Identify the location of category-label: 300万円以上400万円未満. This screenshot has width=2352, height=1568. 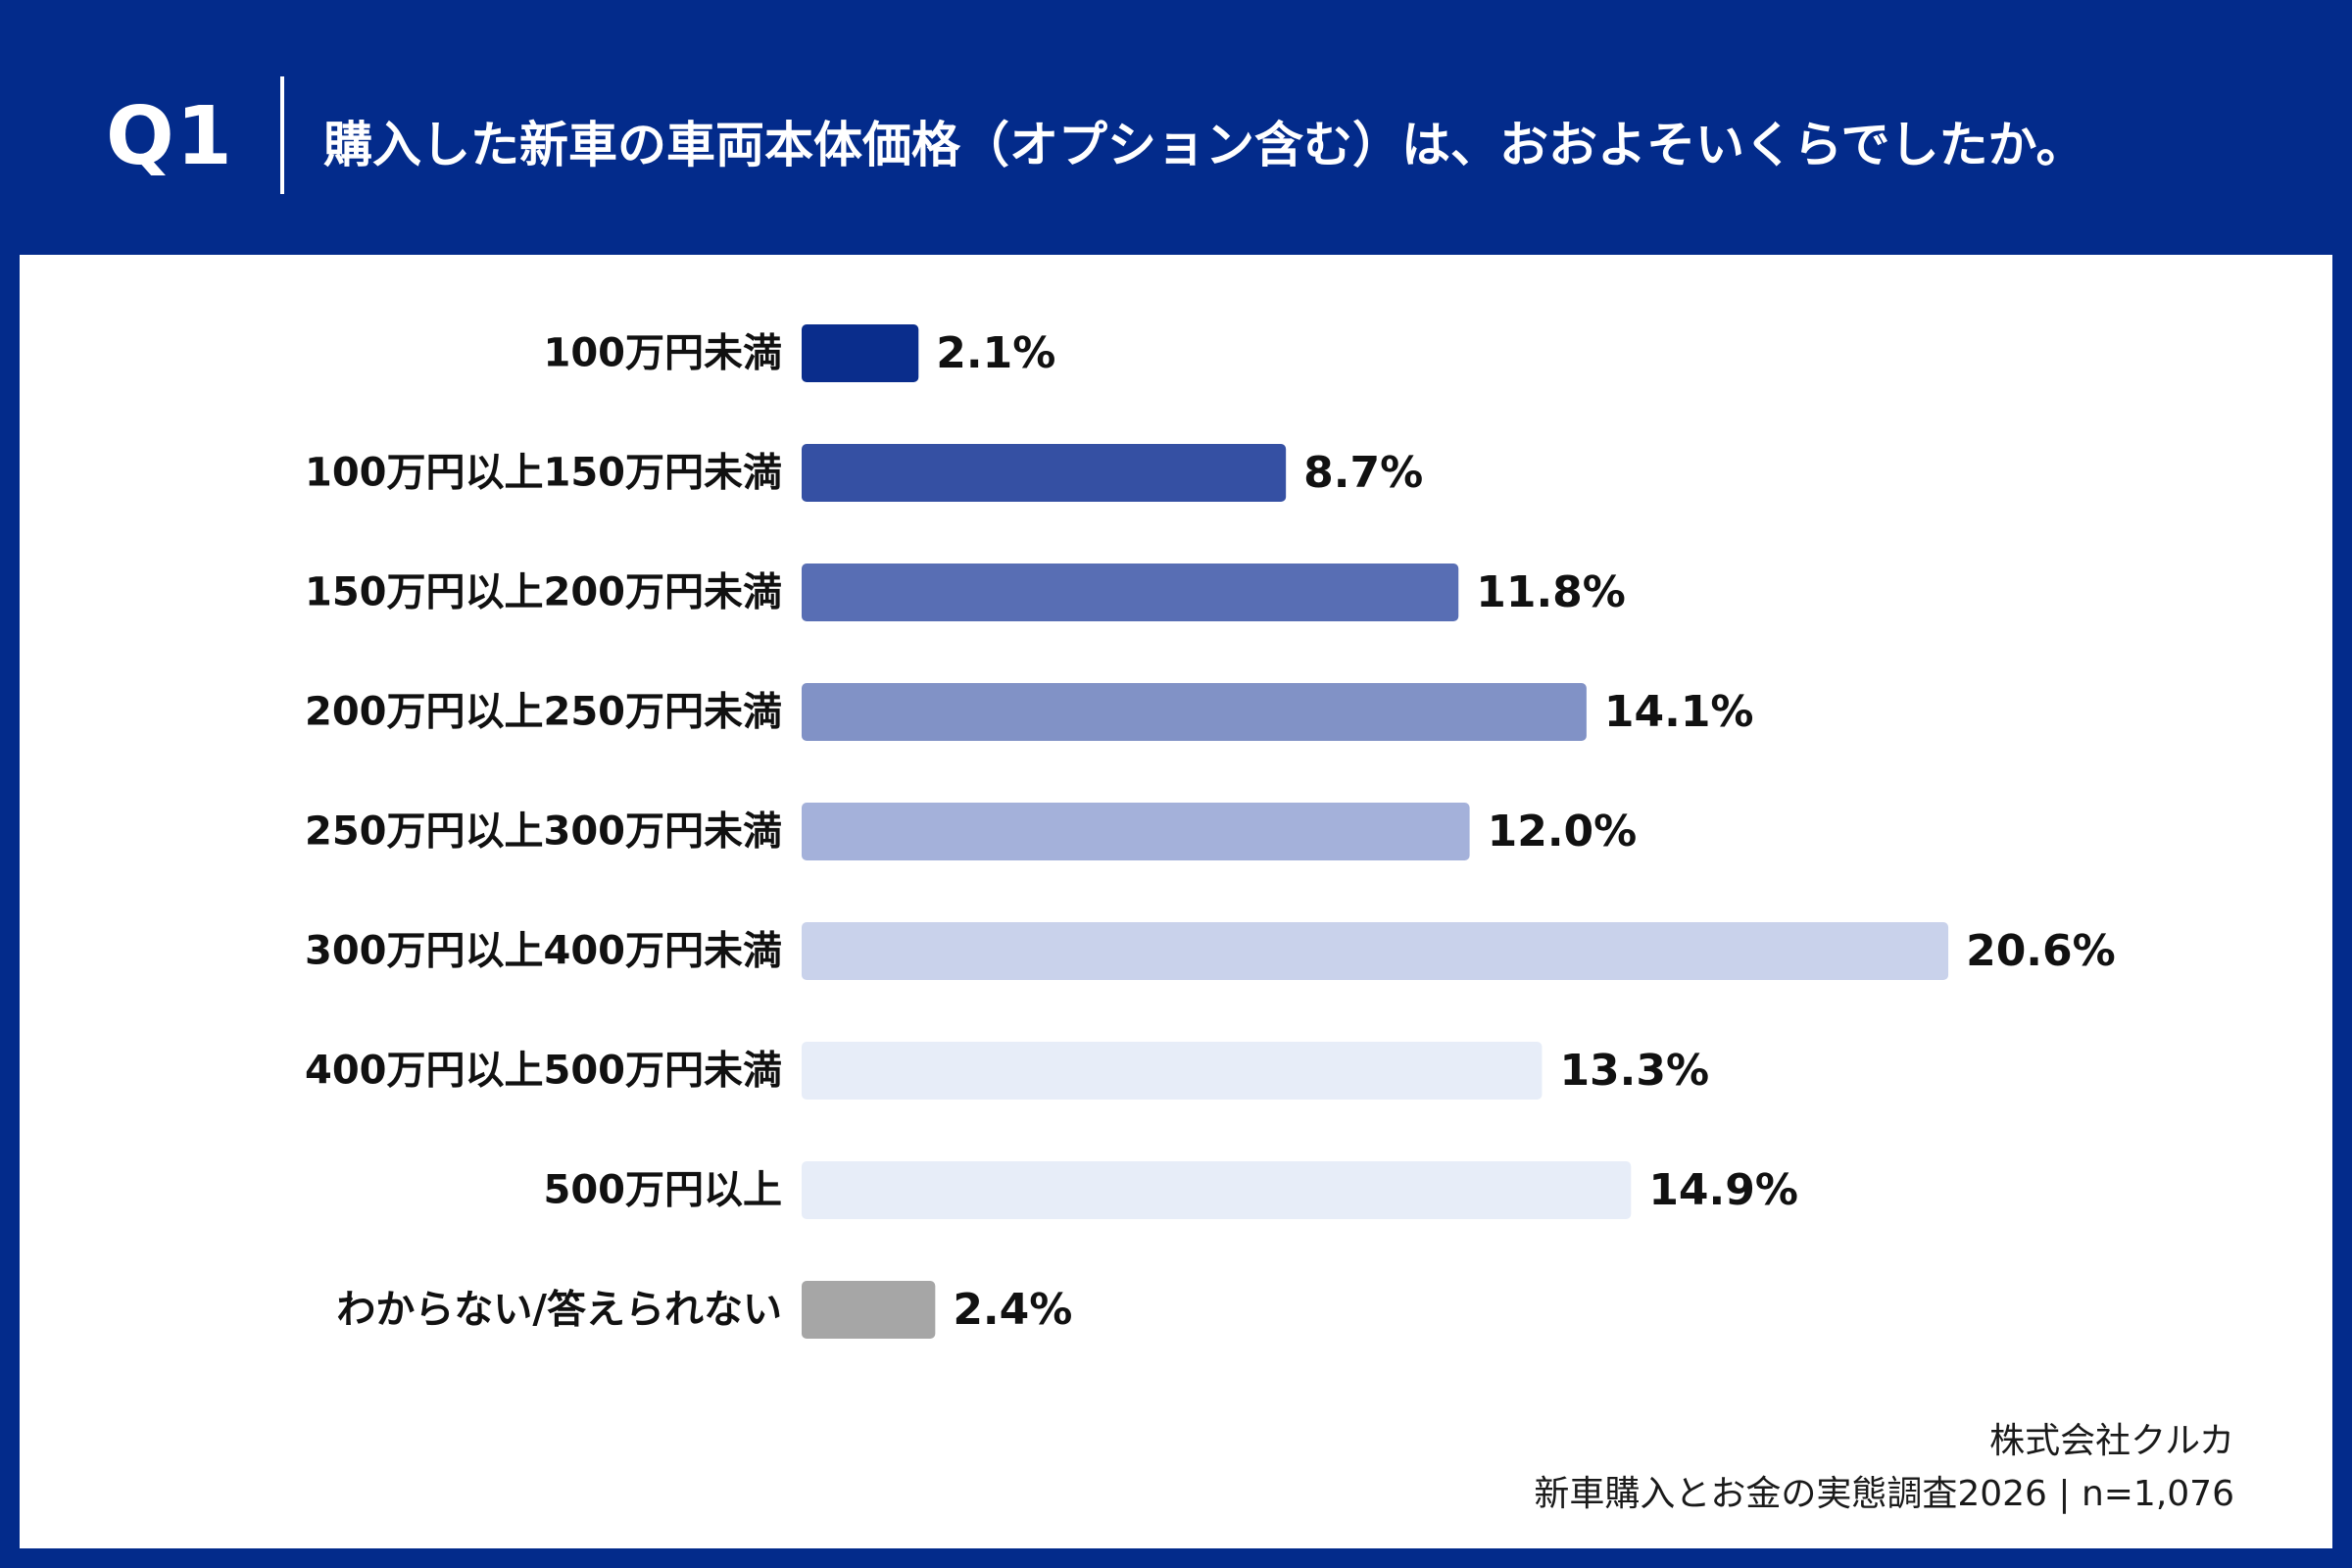
(543, 951).